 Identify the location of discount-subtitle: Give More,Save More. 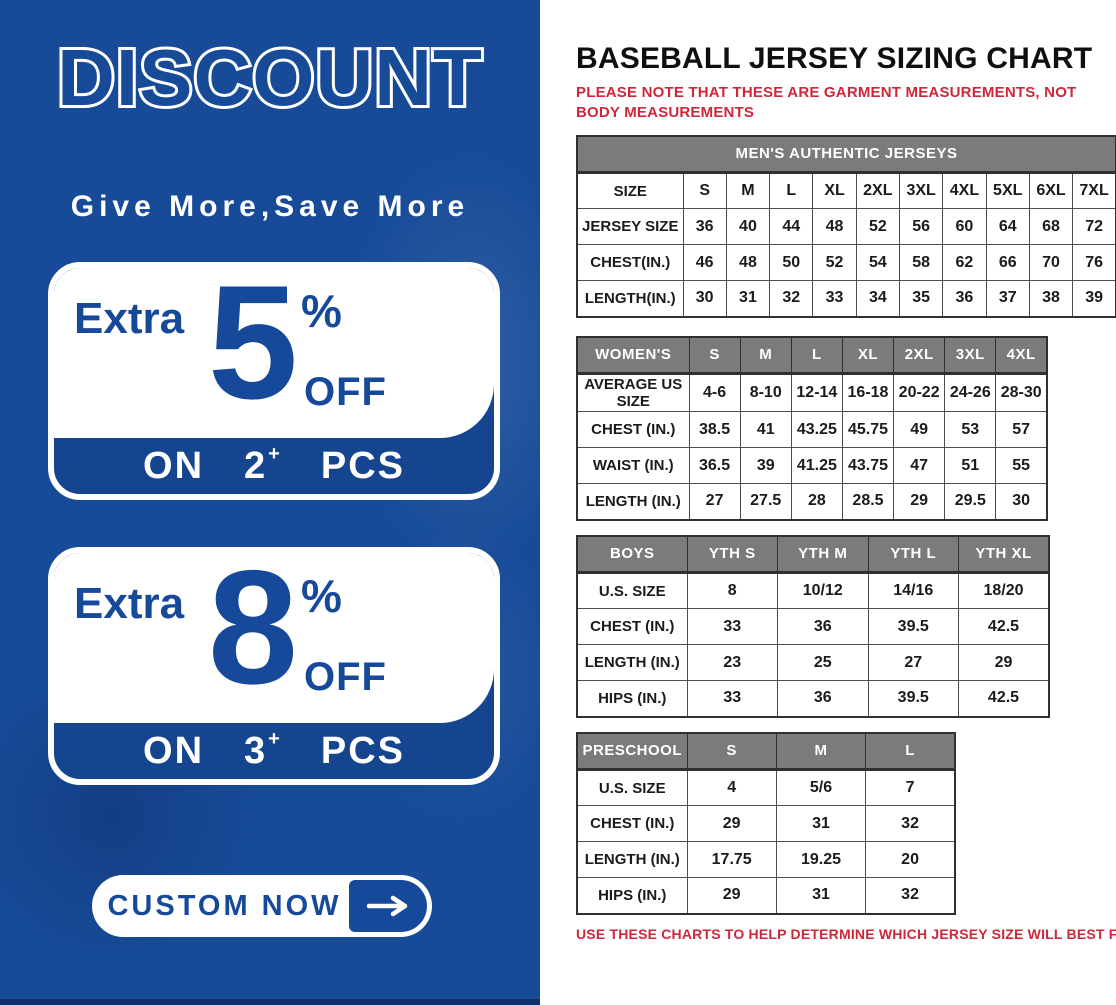
(270, 206).